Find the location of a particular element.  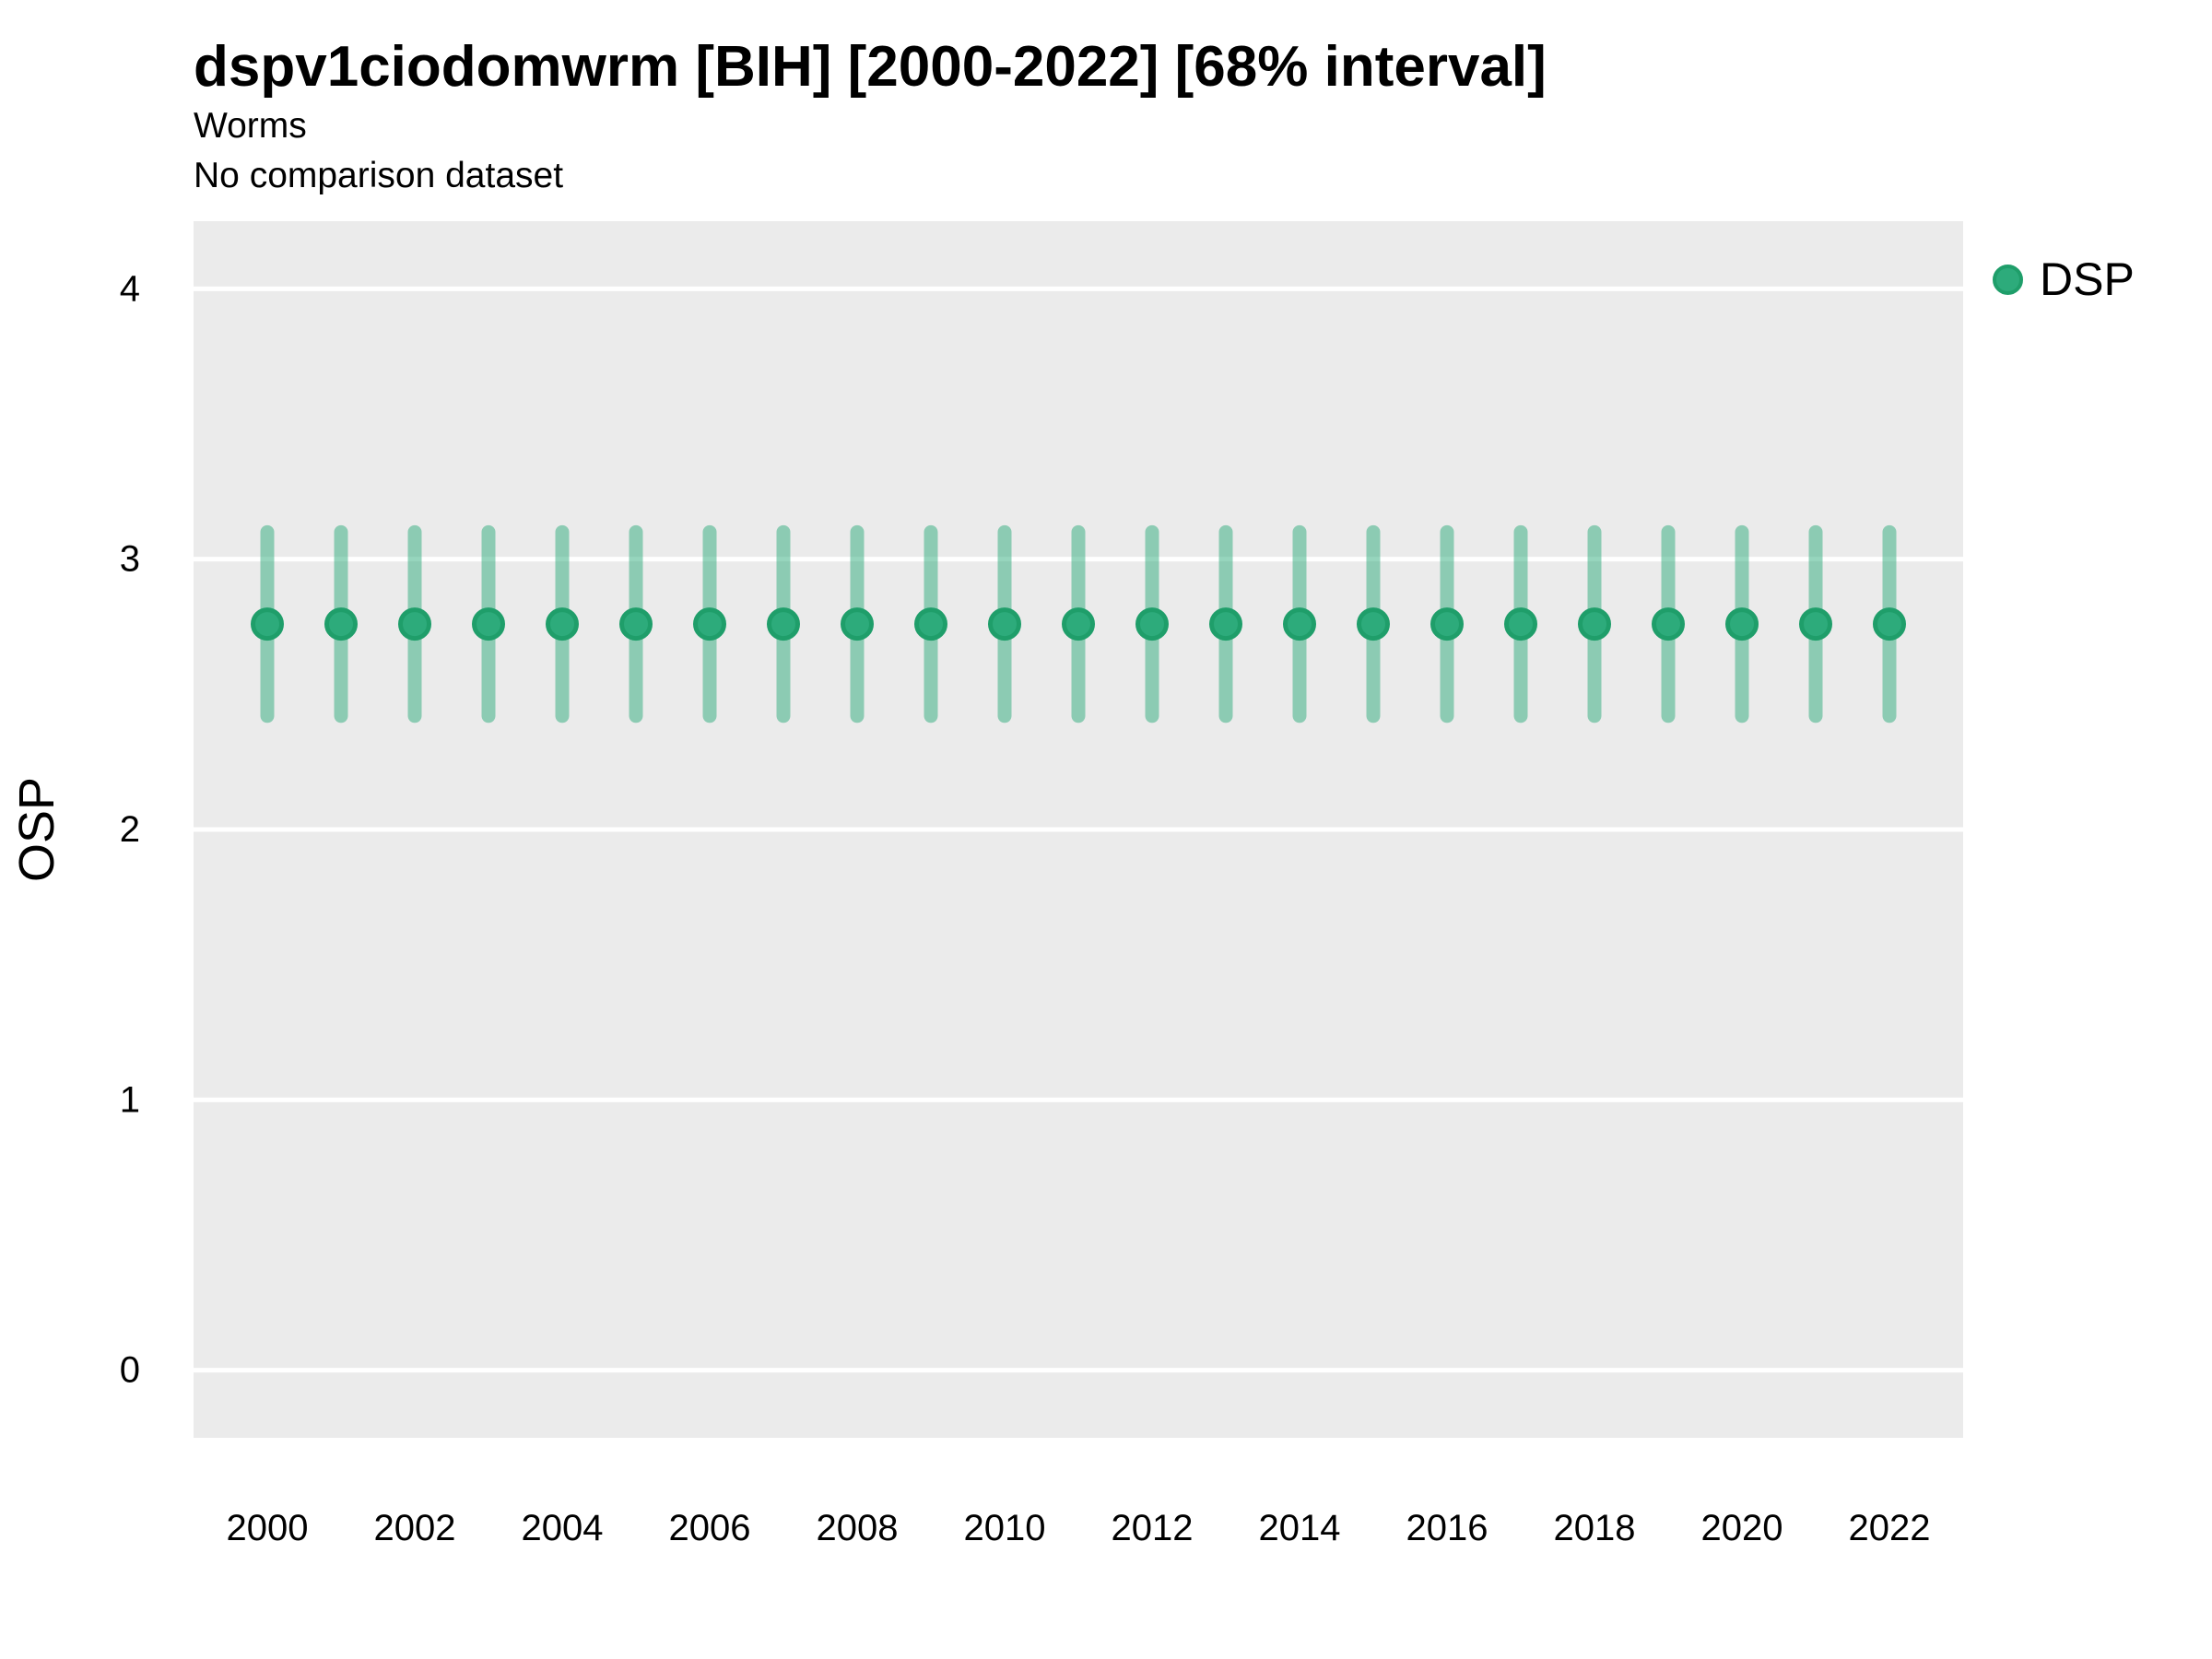

x-tick-label: 2020 is located at coordinates (1742, 1528).